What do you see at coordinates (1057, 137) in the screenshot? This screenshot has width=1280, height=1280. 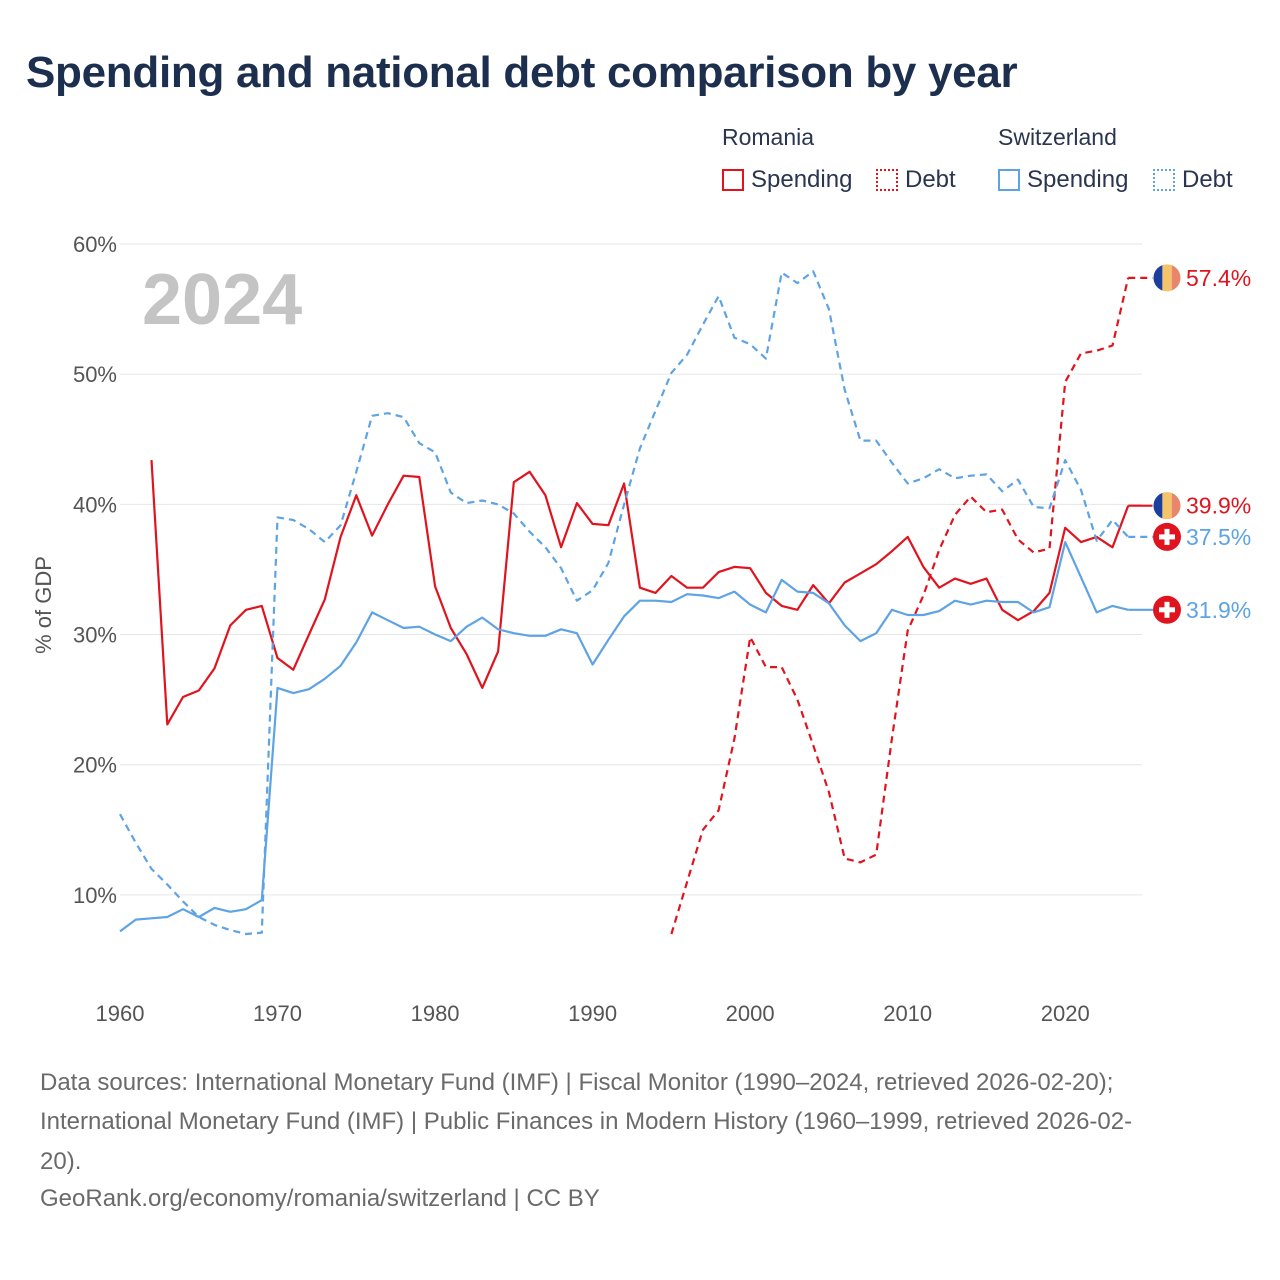 I see `legend-group-switzerland: Switzerland` at bounding box center [1057, 137].